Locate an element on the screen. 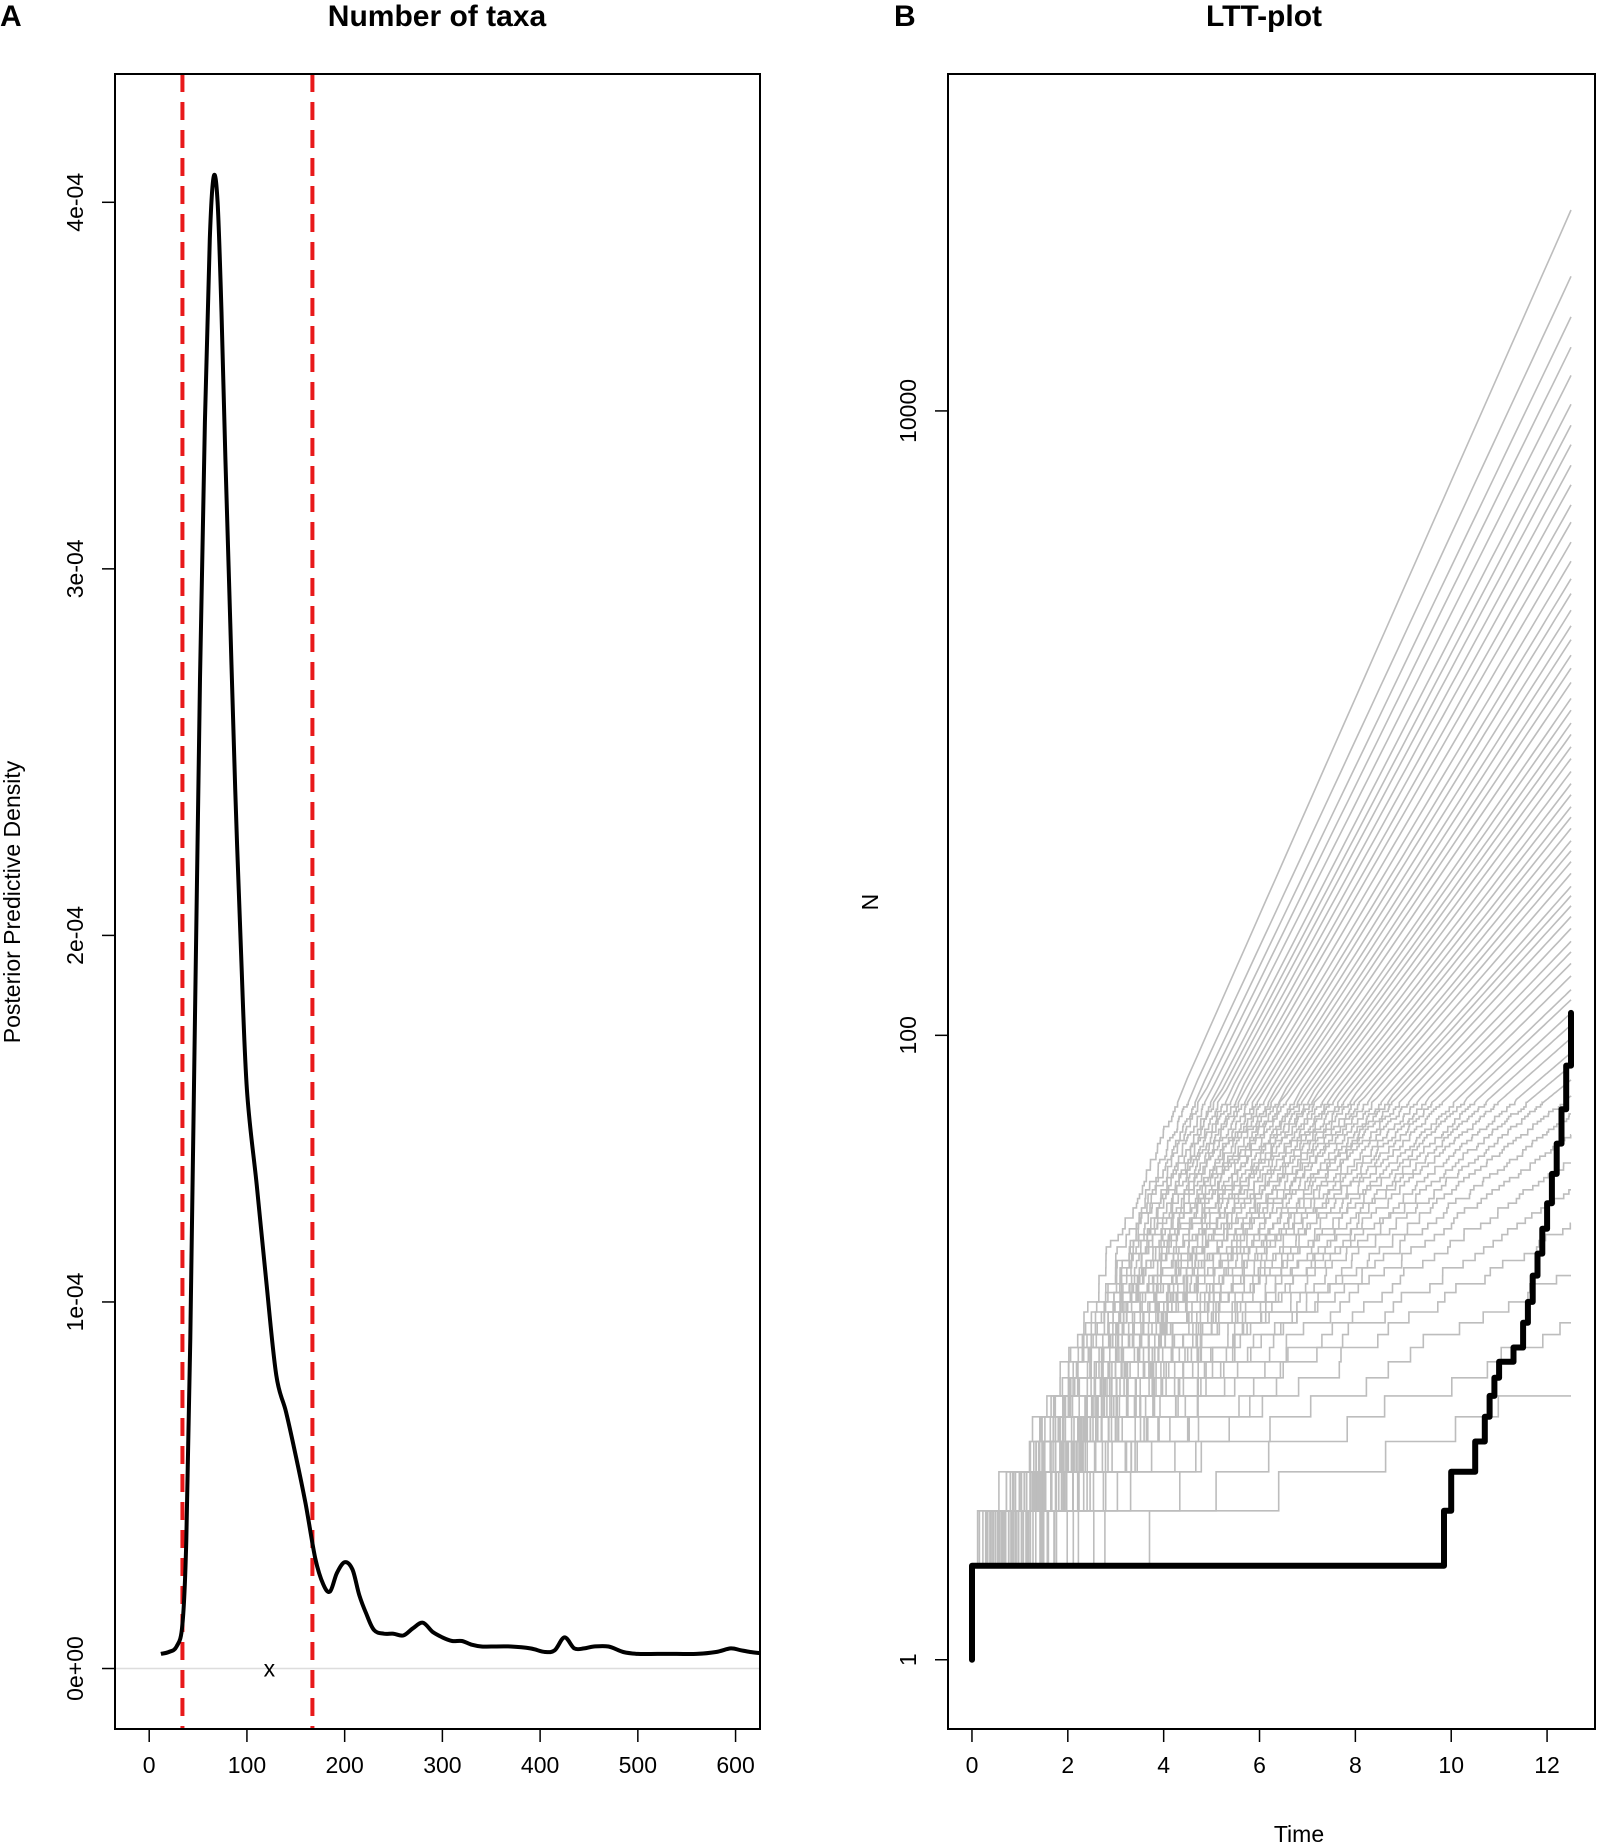 The height and width of the screenshot is (1847, 1600). y-tick-label: 10000 is located at coordinates (908, 411).